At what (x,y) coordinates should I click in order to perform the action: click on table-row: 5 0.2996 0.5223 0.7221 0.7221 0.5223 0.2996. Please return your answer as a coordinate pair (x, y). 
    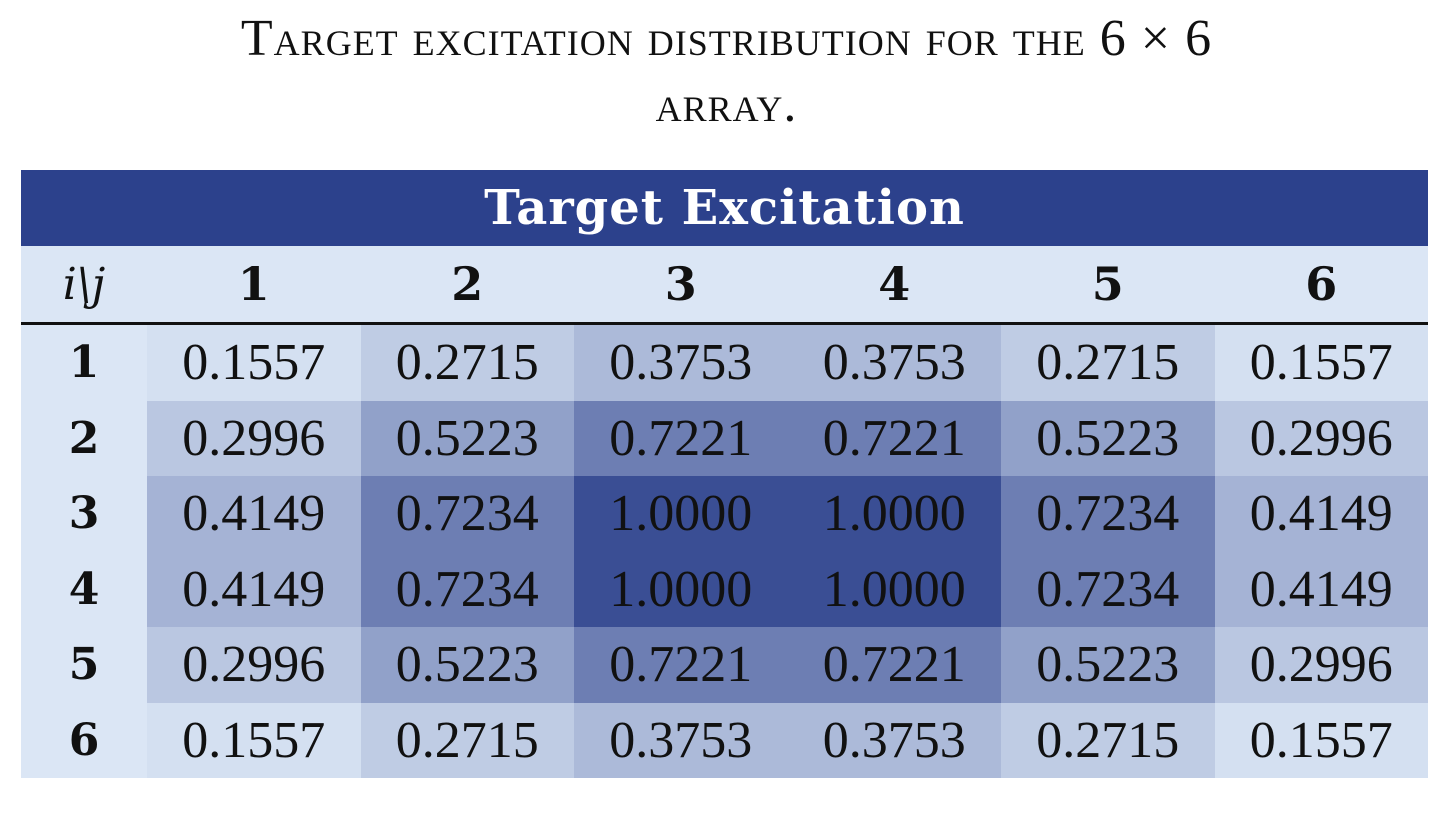
    Looking at the image, I should click on (725, 665).